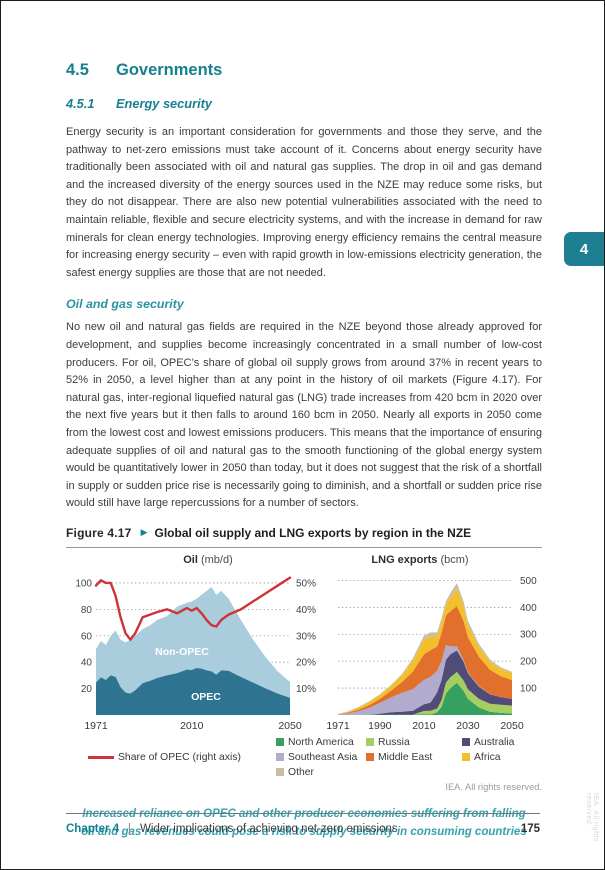  What do you see at coordinates (380, 726) in the screenshot?
I see `svg-text: 1990` at bounding box center [380, 726].